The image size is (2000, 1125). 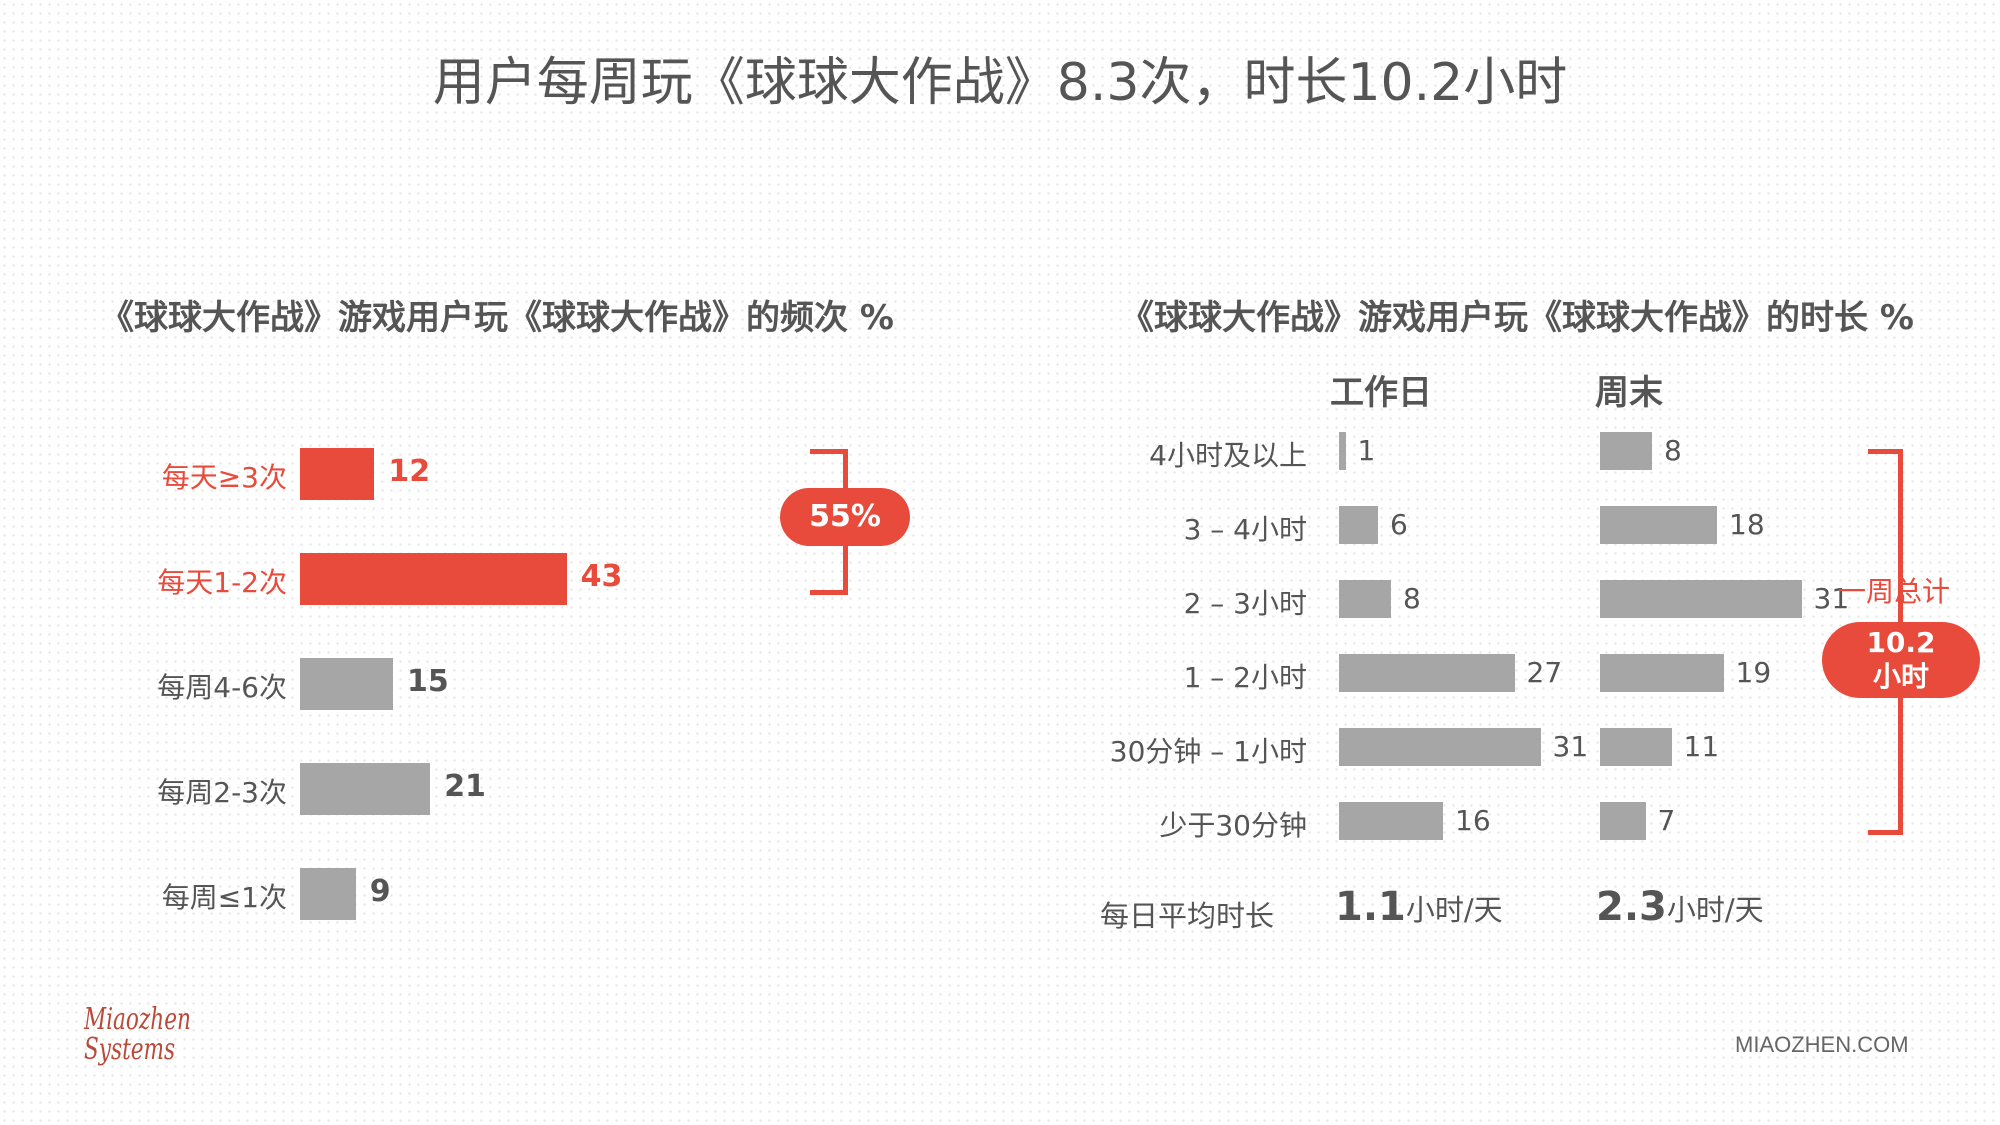 What do you see at coordinates (1900, 676) in the screenshot?
I see `weekly-total-unit: 小时` at bounding box center [1900, 676].